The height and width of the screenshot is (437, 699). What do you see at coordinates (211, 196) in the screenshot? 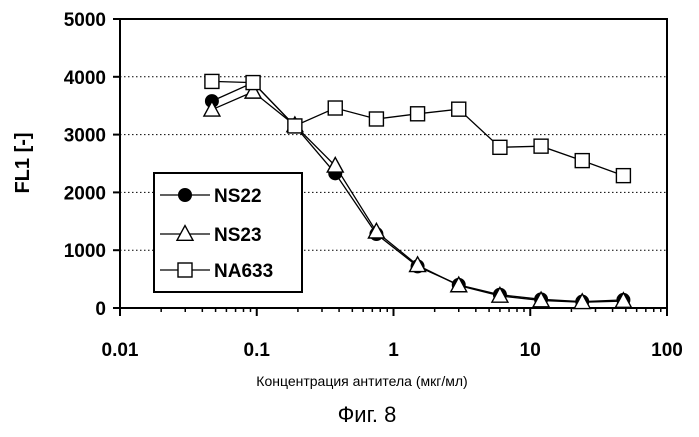
I see `legend-entry-ns22: NS22` at bounding box center [211, 196].